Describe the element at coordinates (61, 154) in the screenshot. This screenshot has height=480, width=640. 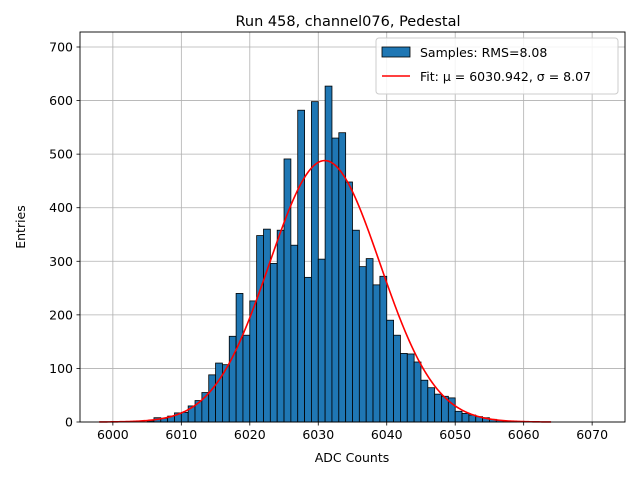
I see `y-tick-label: 500` at that location.